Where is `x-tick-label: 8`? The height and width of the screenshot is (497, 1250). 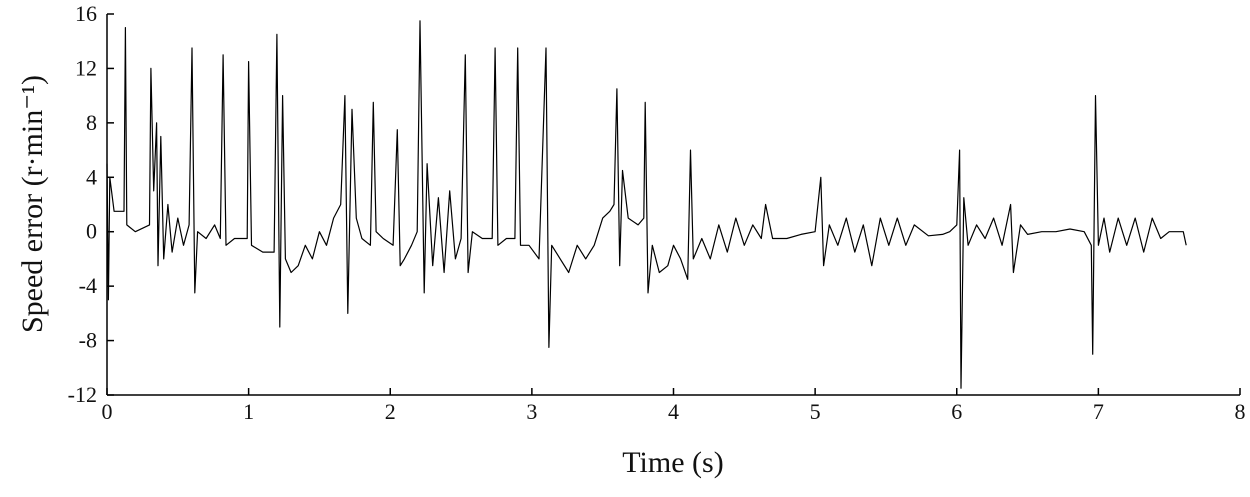
x-tick-label: 8 is located at coordinates (1240, 411).